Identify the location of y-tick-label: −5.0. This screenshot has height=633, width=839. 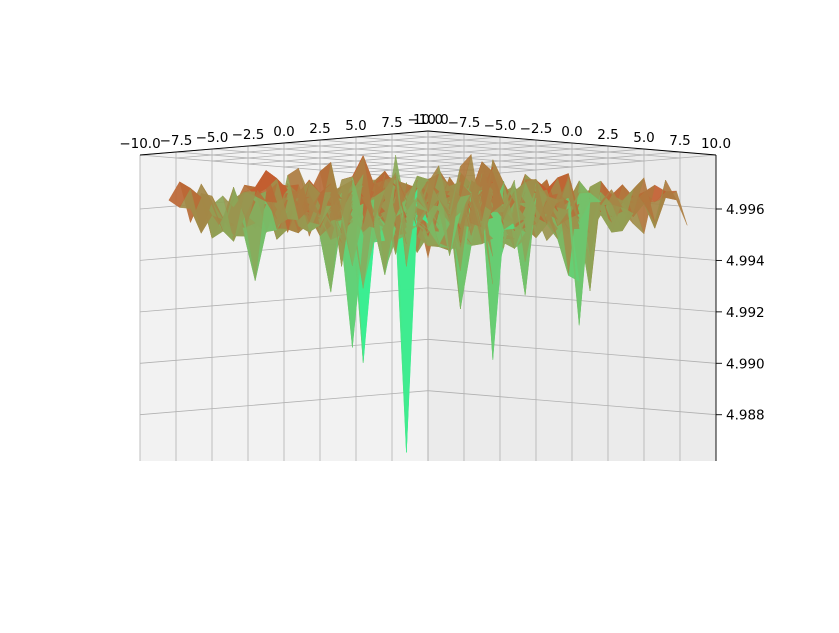
(500, 126).